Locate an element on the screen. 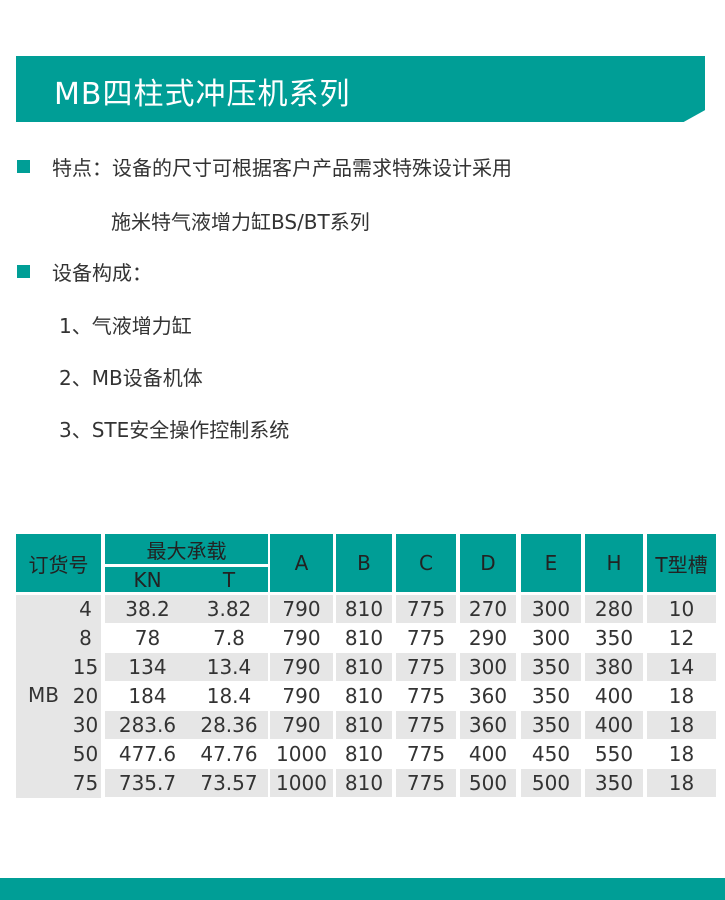 The image size is (725, 900). header-col: H is located at coordinates (614, 563).